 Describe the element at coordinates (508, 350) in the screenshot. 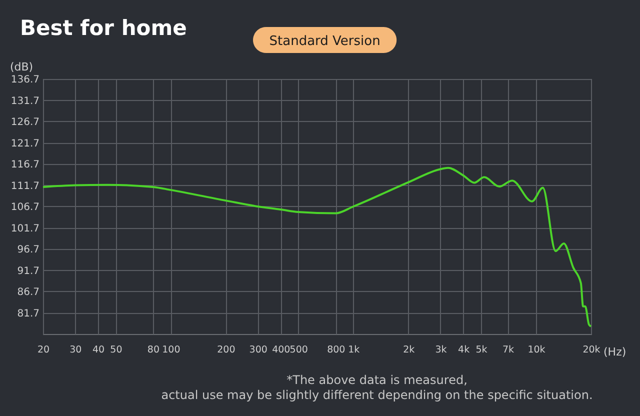

I see `x-tick-label: 7k` at that location.